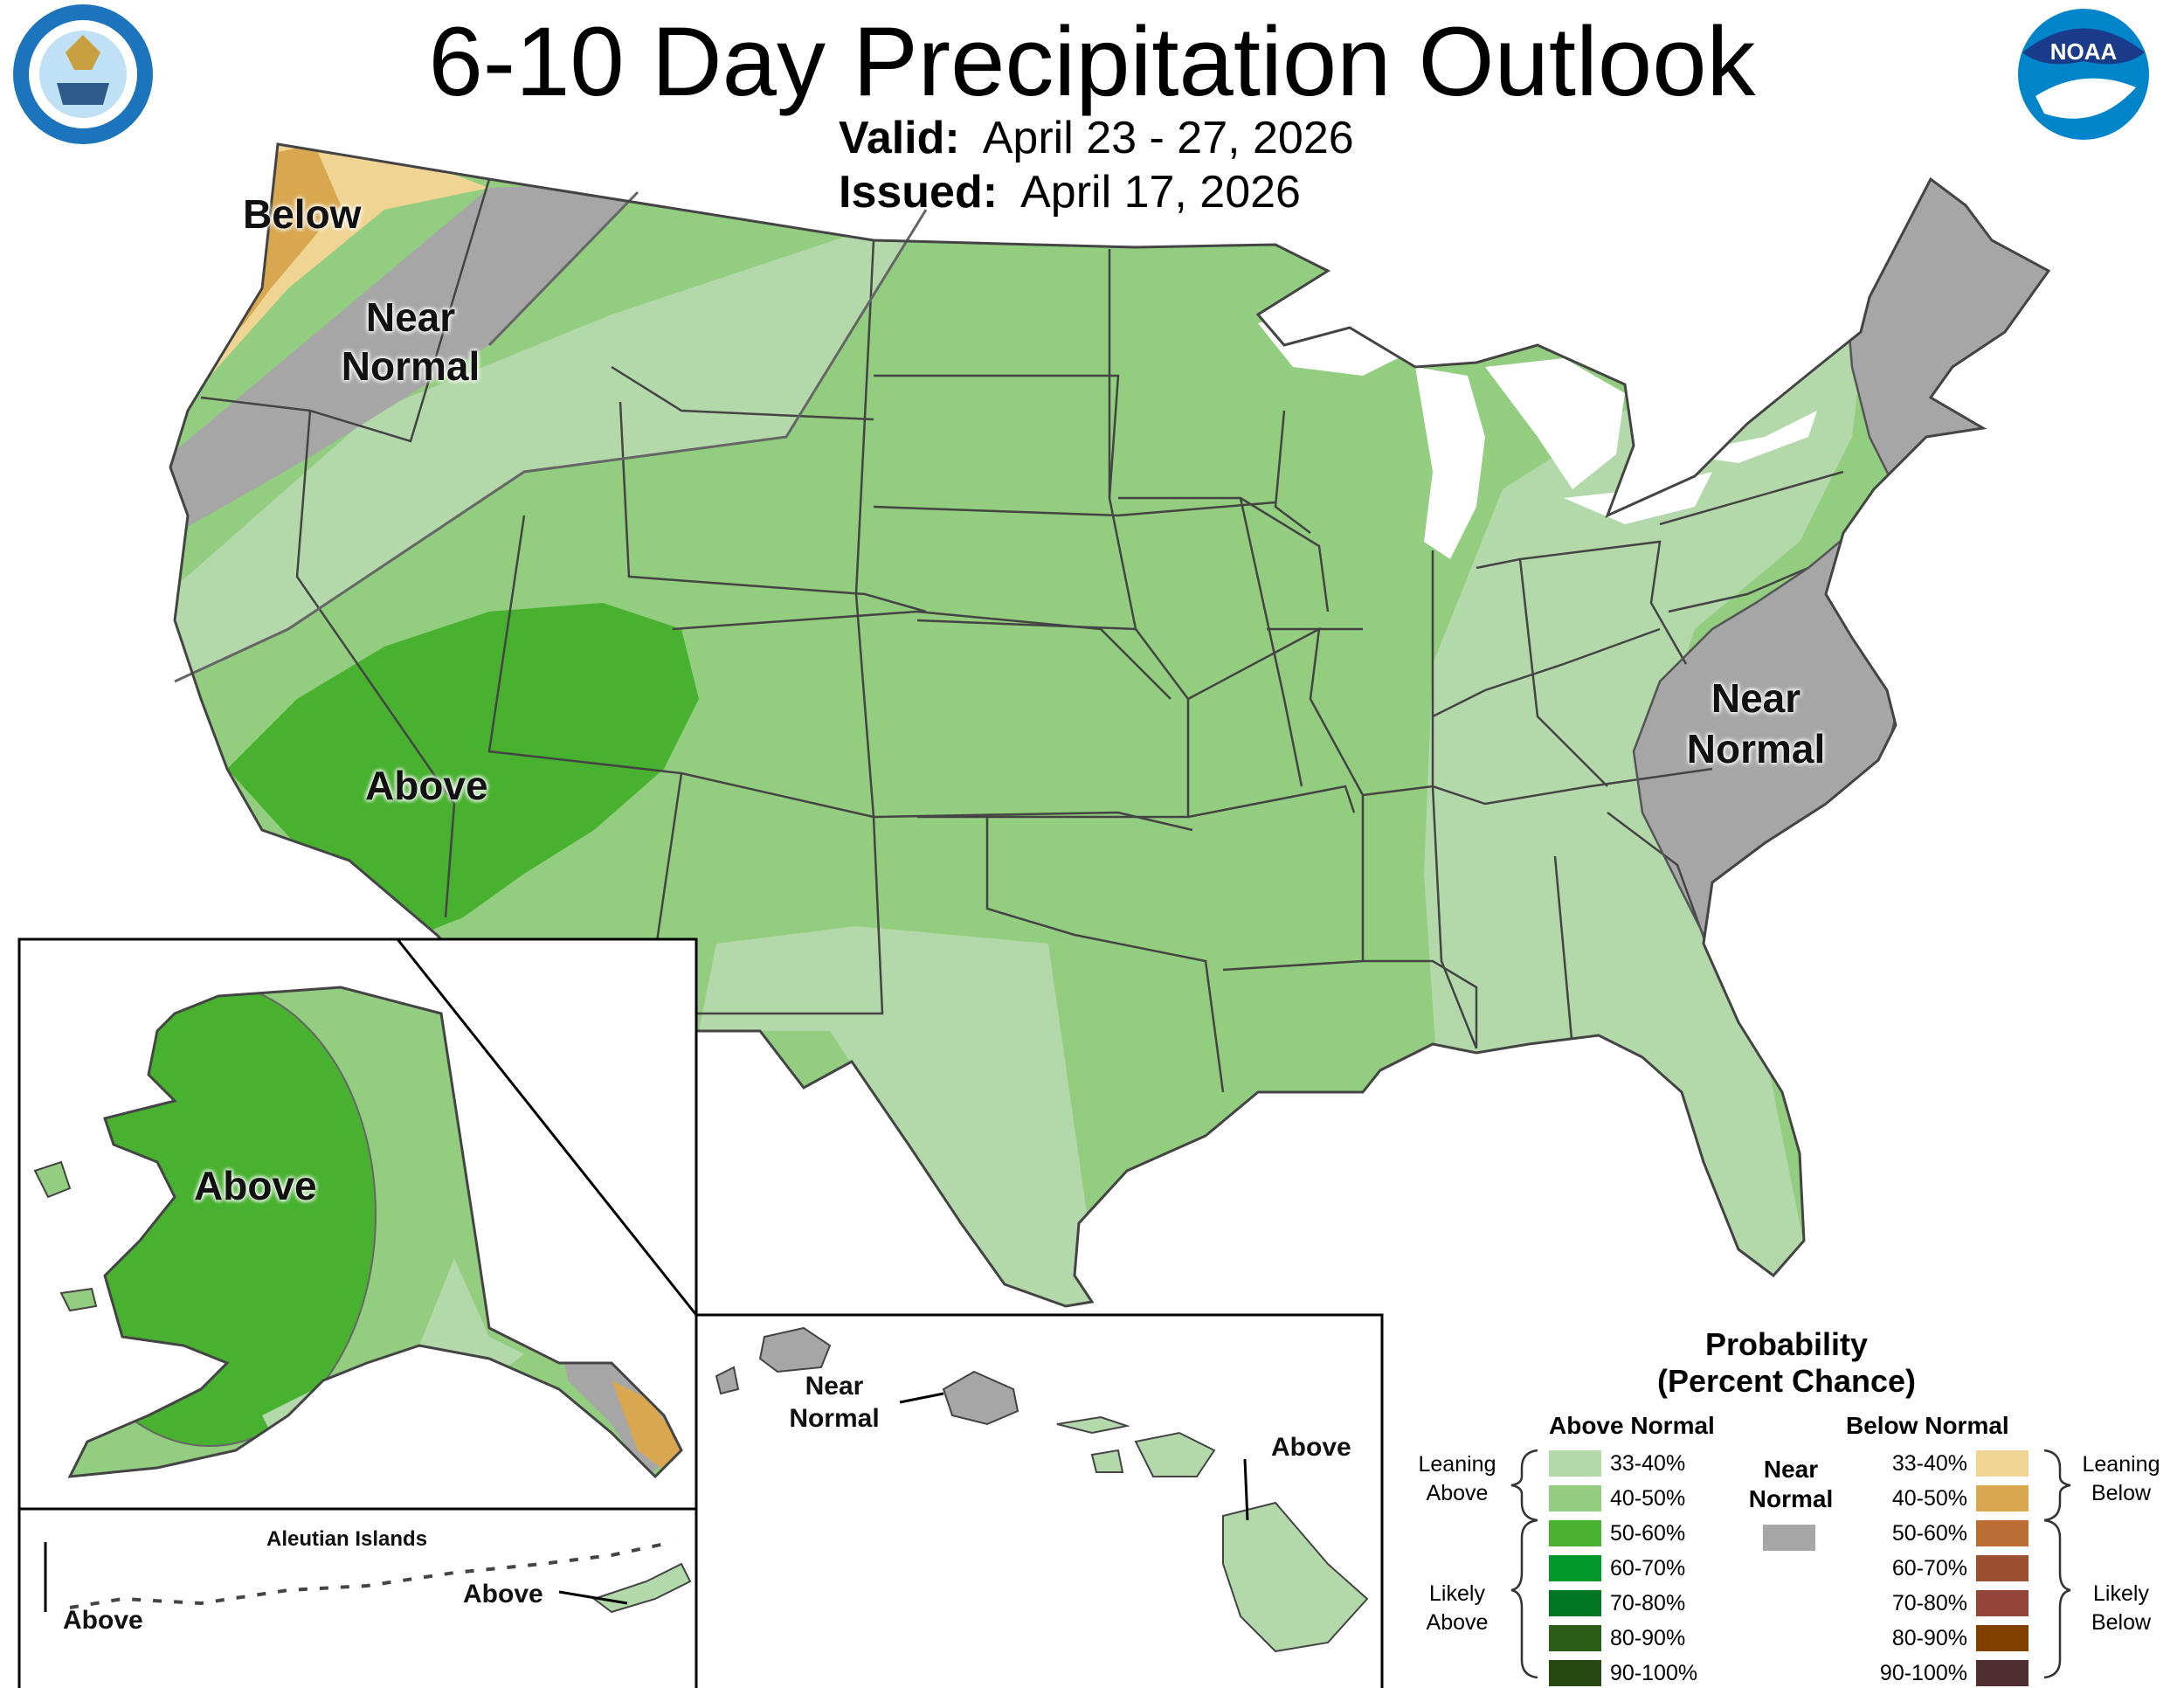 Image resolution: width=2184 pixels, height=1688 pixels. I want to click on legend-leaning-below: Leaning Below, so click(2121, 1478).